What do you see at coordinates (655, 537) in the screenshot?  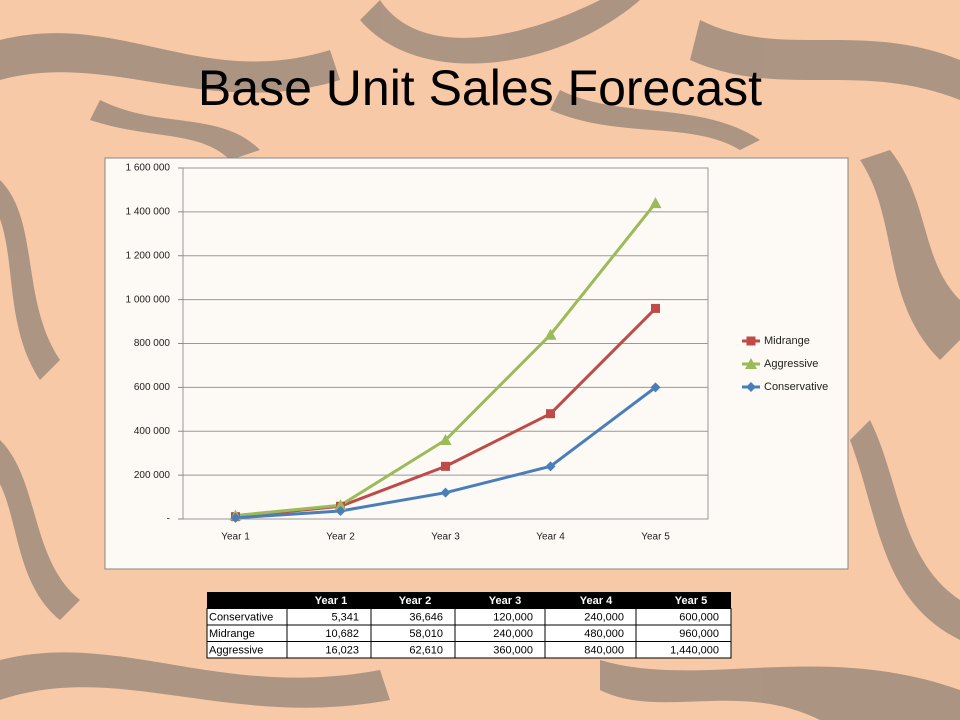 I see `x-tick-label: Year 5` at bounding box center [655, 537].